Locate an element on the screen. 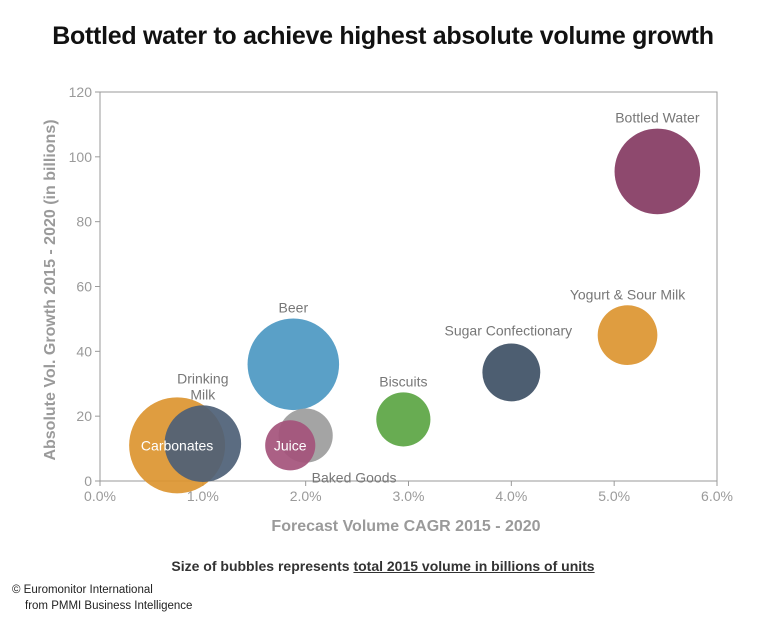 This screenshot has width=766, height=625. x-tick-label: 0.0% is located at coordinates (100, 496).